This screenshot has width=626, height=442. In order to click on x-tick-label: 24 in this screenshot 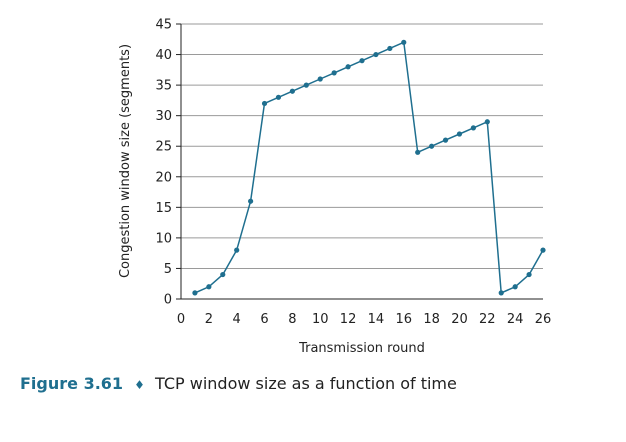, I will do `click(515, 319)`.